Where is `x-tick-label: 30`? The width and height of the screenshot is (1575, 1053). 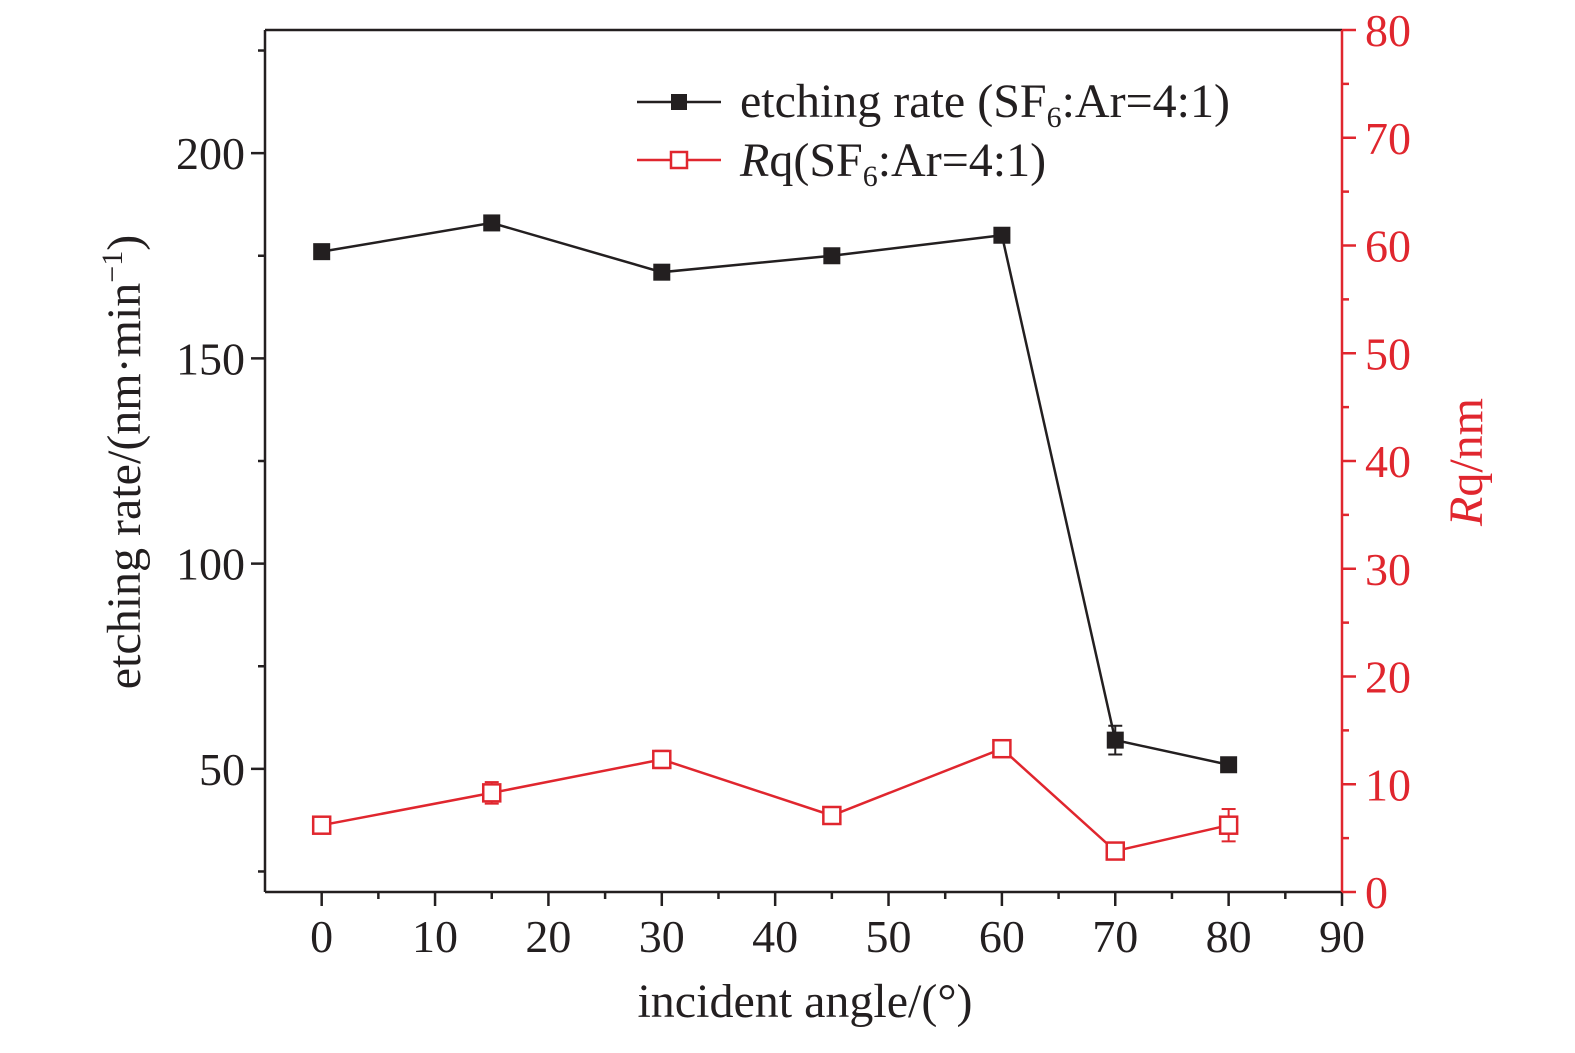
x-tick-label: 30 is located at coordinates (662, 936).